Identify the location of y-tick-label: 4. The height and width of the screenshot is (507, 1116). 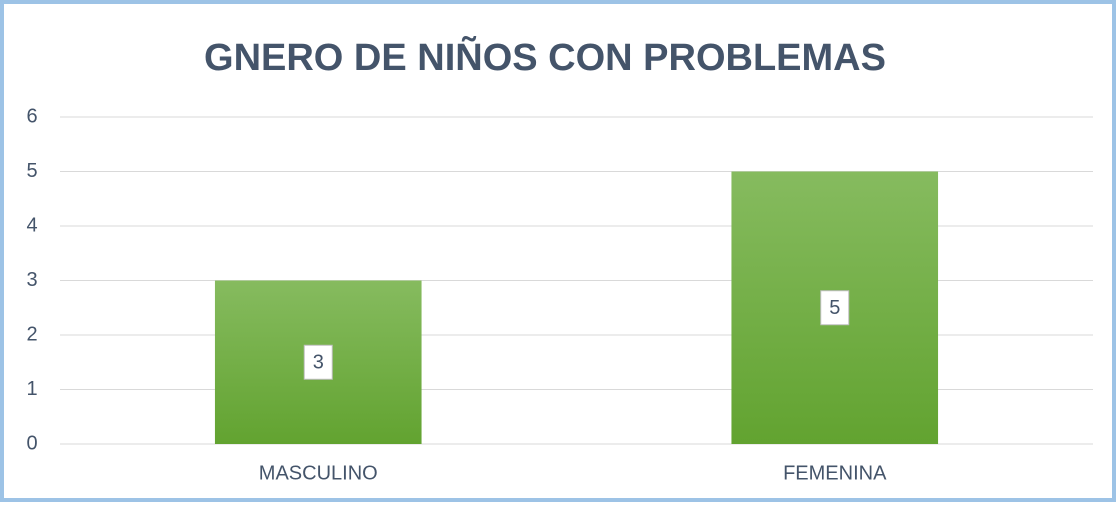
(31, 225).